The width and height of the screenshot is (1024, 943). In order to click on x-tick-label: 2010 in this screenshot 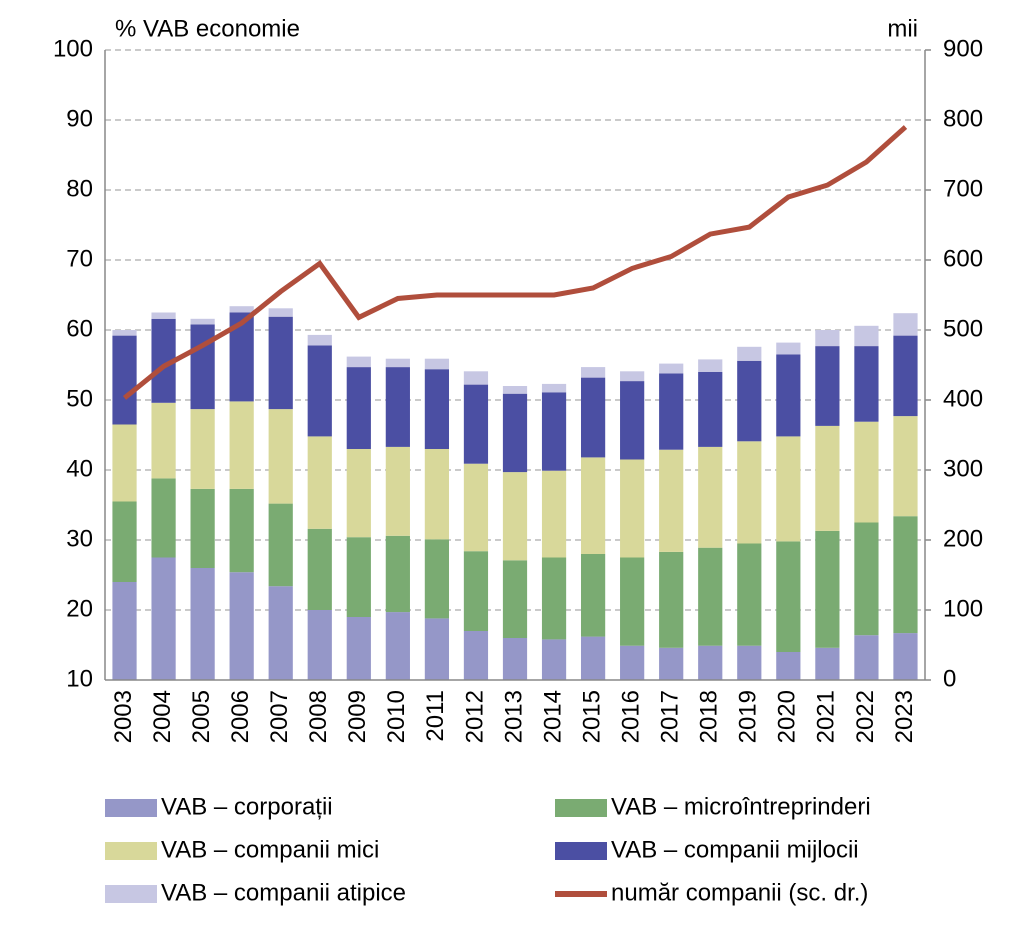, I will do `click(396, 716)`.